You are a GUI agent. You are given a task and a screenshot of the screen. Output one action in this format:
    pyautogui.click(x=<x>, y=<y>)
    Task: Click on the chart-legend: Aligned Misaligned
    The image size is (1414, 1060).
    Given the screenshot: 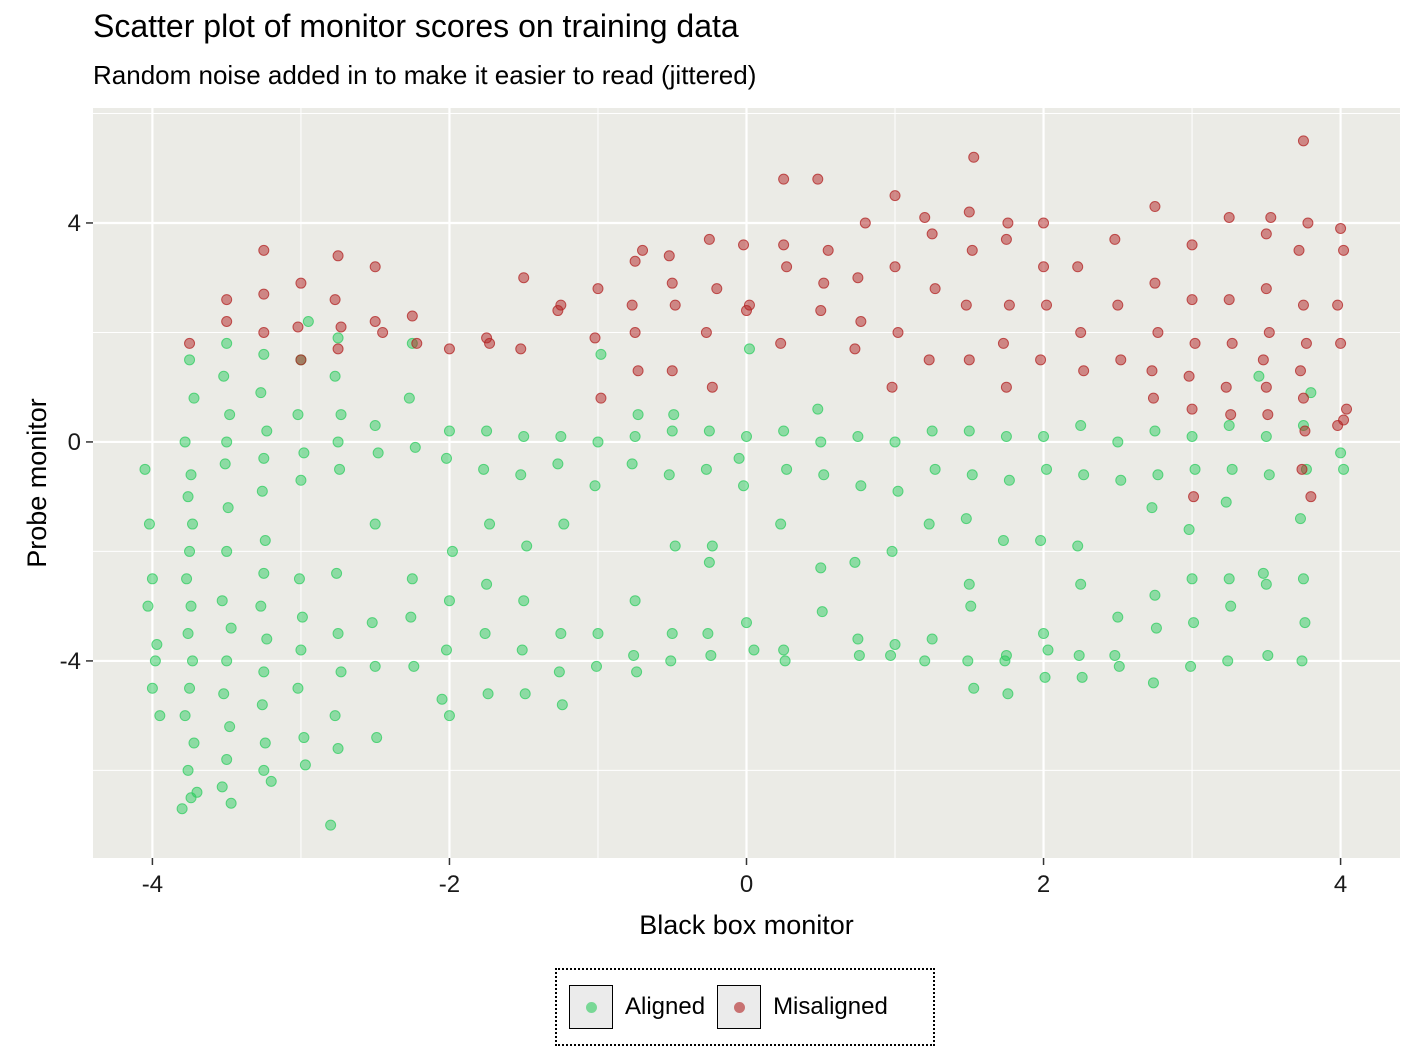 What is the action you would take?
    pyautogui.click(x=745, y=1007)
    